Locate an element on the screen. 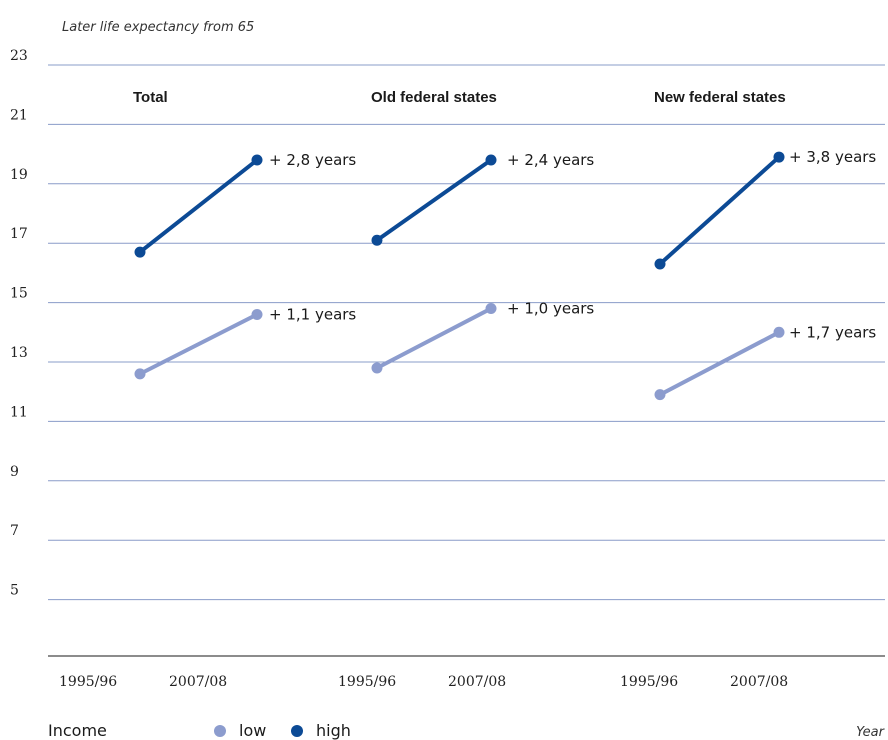 Image resolution: width=888 pixels, height=740 pixels. delta-label-low: + 1,0 years is located at coordinates (550, 309).